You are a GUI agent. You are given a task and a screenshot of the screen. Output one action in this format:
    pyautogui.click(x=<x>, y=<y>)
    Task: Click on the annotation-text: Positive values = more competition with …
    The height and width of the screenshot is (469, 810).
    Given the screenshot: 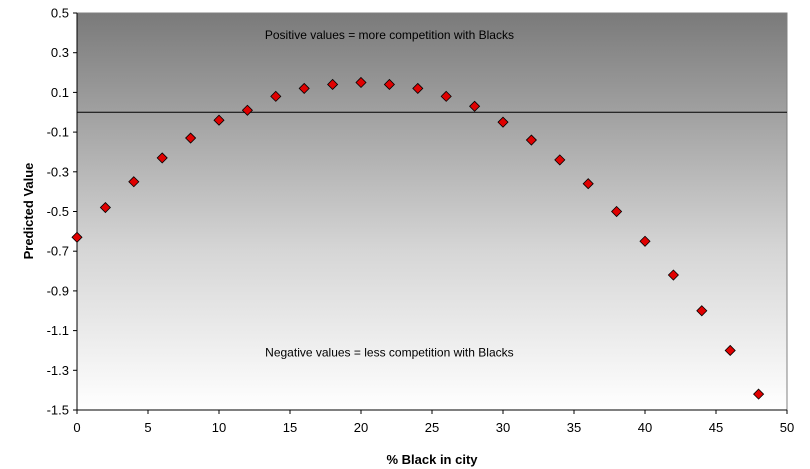 What is the action you would take?
    pyautogui.click(x=389, y=35)
    